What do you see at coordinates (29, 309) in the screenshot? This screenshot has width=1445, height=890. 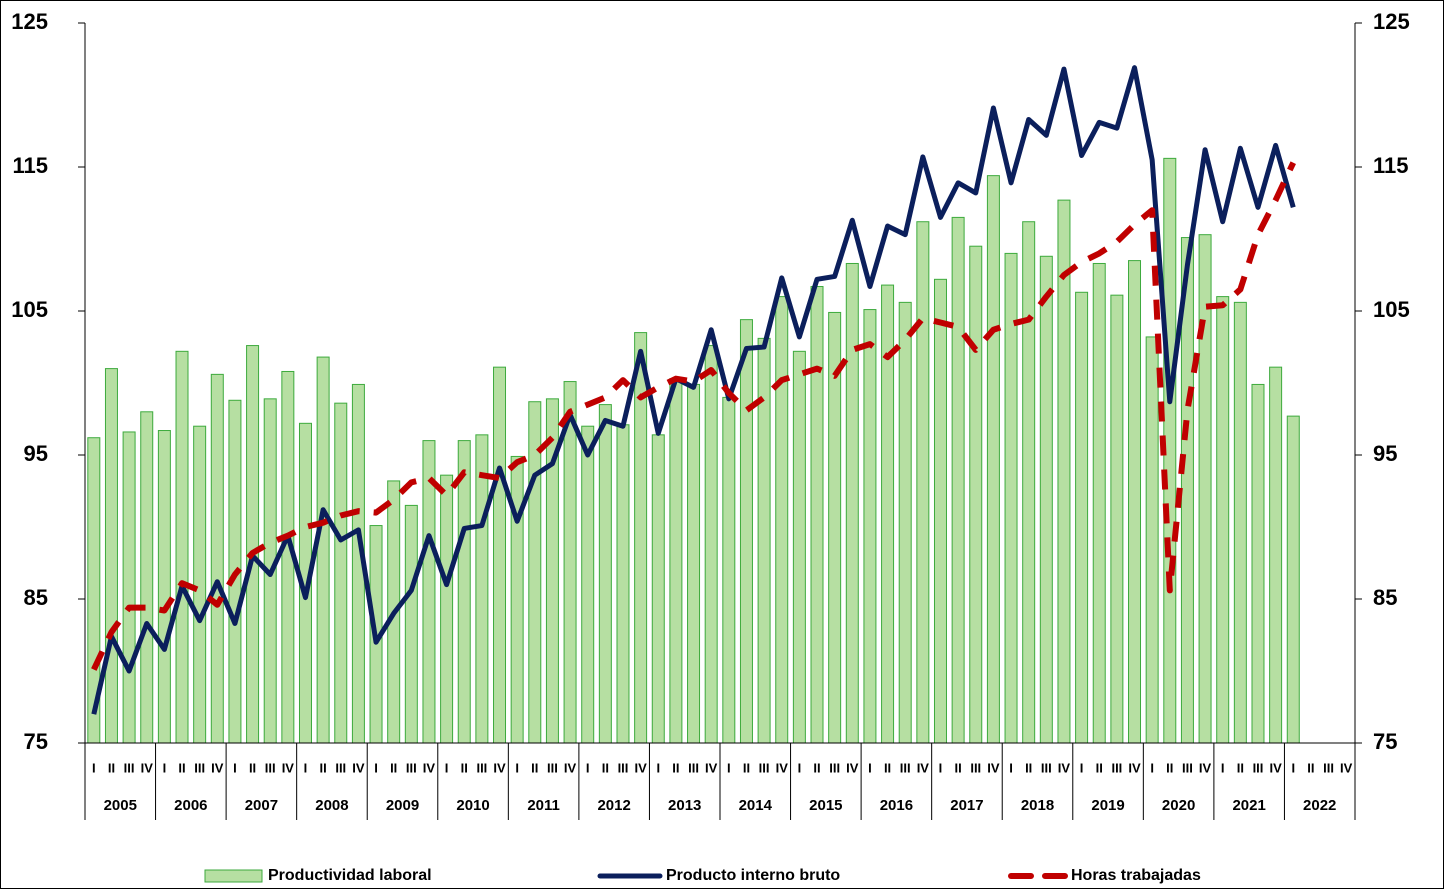 I see `y-tick-label: 105` at bounding box center [29, 309].